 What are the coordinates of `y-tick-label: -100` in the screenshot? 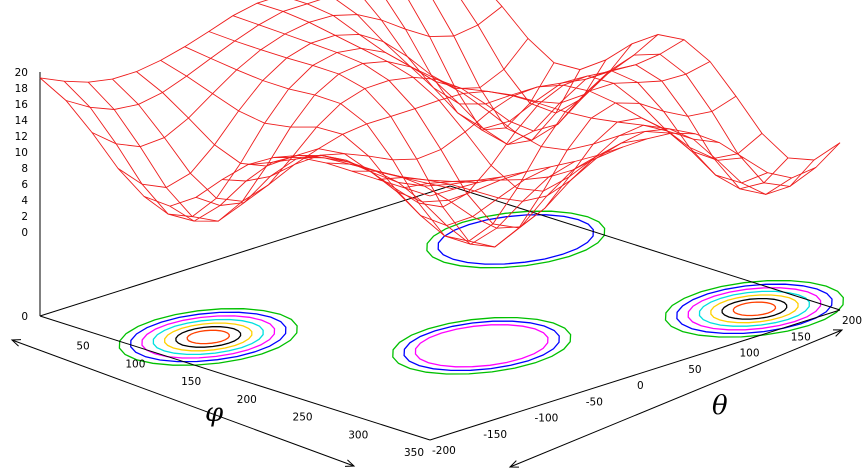 It's located at (547, 419).